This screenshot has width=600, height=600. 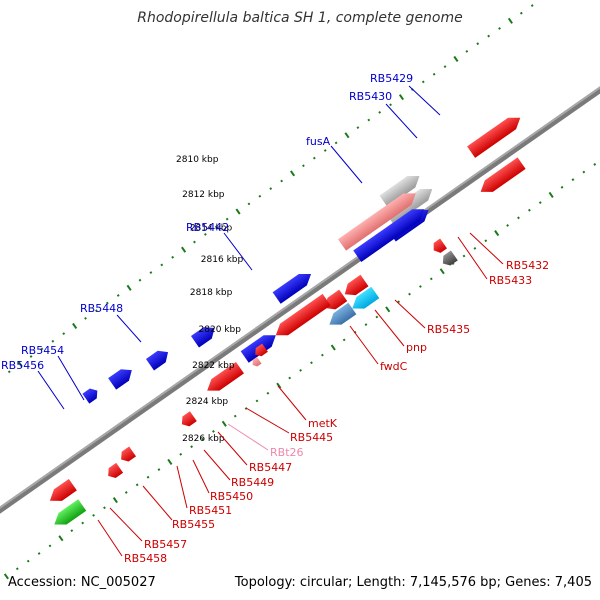 I want to click on kbp-label: 2826 kbp, so click(x=203, y=439).